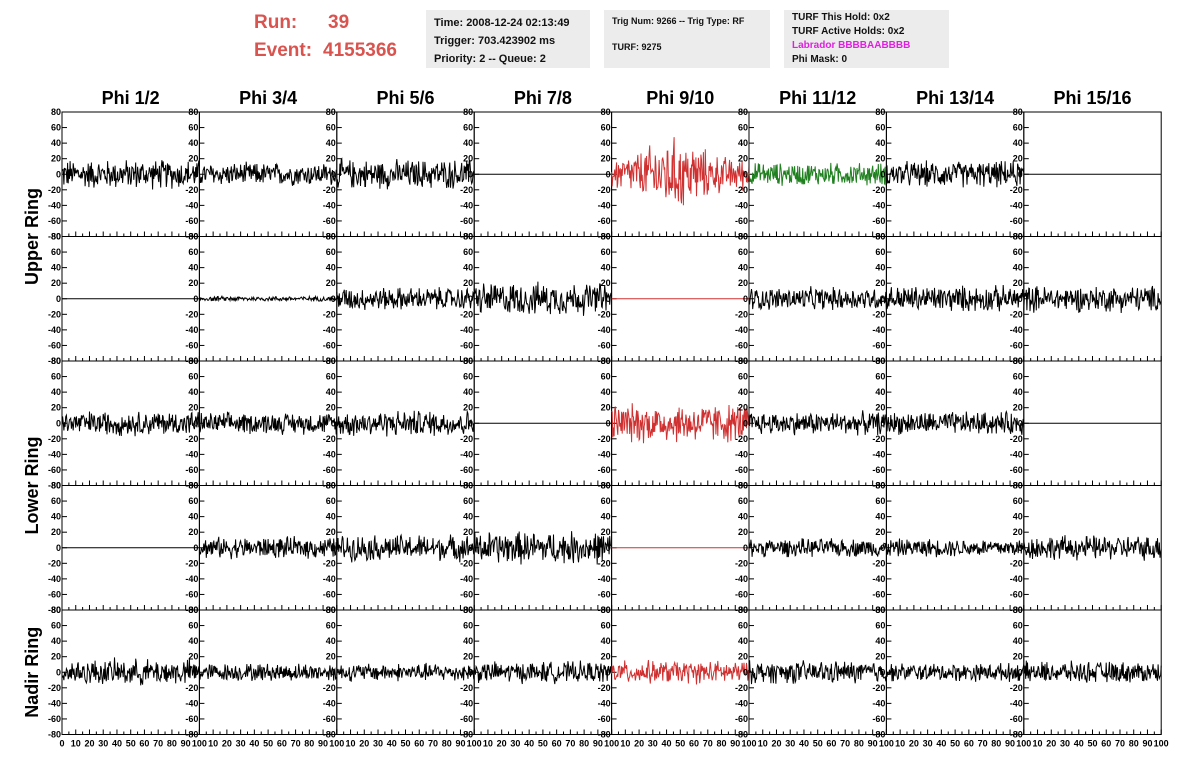  What do you see at coordinates (543, 548) in the screenshot?
I see `waveform-trace-r4-c4` at bounding box center [543, 548].